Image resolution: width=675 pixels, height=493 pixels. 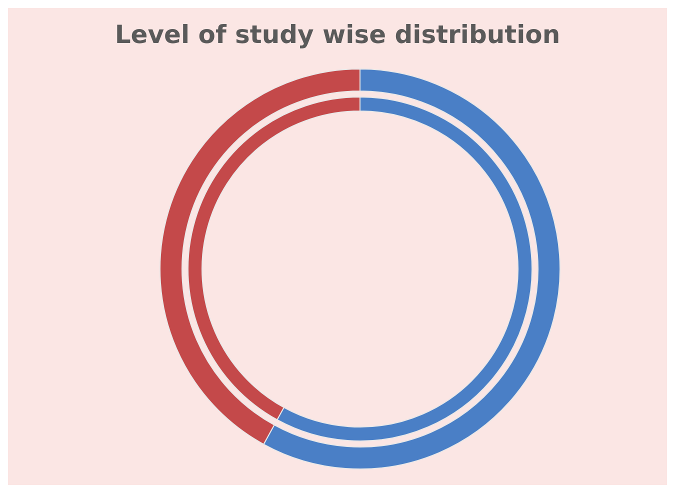 What do you see at coordinates (338, 34) in the screenshot?
I see `chart-title: Level of study wise distribution` at bounding box center [338, 34].